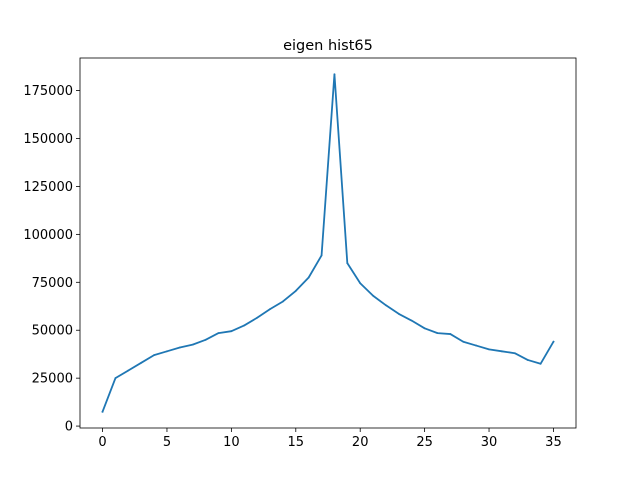 The image size is (640, 480). What do you see at coordinates (48, 139) in the screenshot?
I see `y-tick-label: 150000` at bounding box center [48, 139].